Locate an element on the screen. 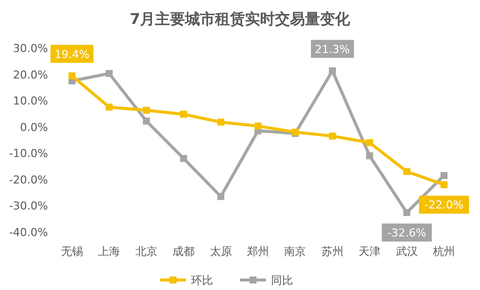 This screenshot has width=480, height=290. x-tick-label: 杭州 is located at coordinates (443, 251).